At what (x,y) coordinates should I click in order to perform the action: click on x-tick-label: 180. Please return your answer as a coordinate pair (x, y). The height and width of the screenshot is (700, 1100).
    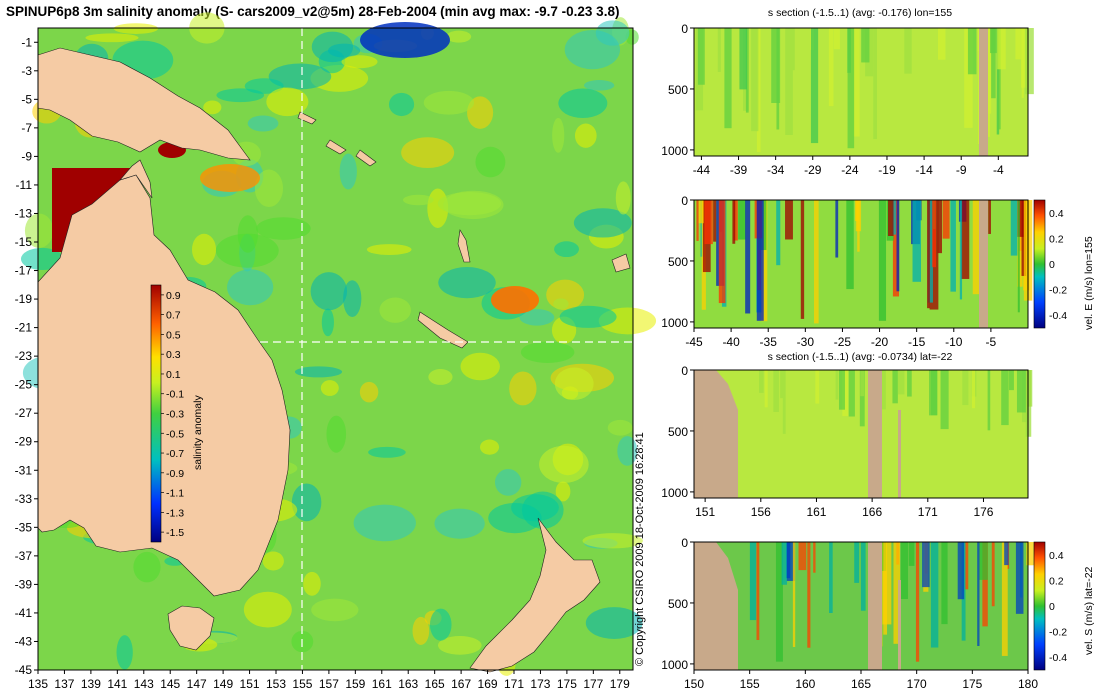
    Looking at the image, I should click on (1028, 684).